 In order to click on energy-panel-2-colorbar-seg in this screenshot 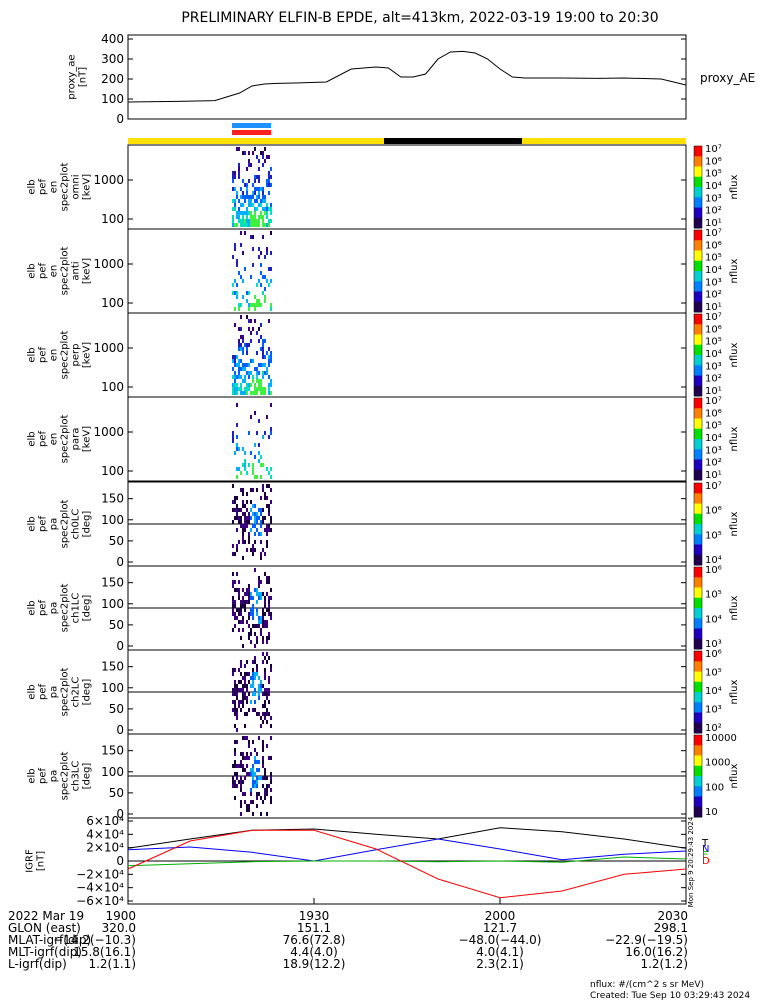, I will do `click(698, 256)`.